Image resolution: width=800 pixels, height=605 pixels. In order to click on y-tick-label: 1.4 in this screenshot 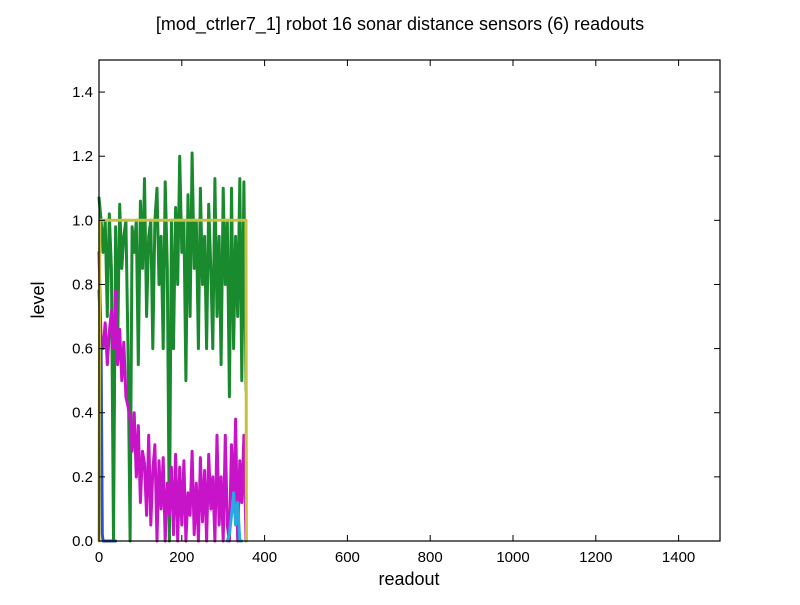, I will do `click(82, 92)`.